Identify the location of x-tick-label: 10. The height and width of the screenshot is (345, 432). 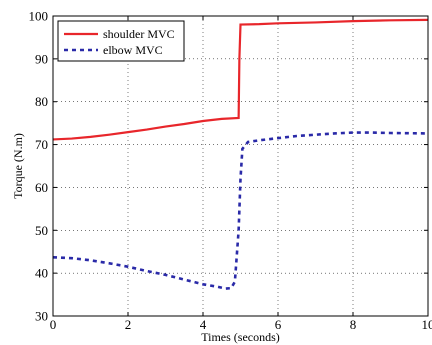
(427, 324).